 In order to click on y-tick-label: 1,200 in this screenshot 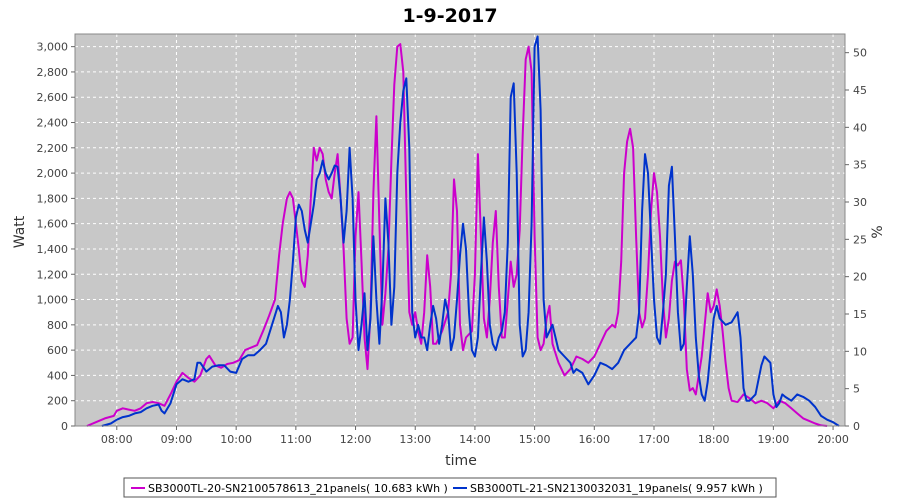, I will do `click(53, 274)`.